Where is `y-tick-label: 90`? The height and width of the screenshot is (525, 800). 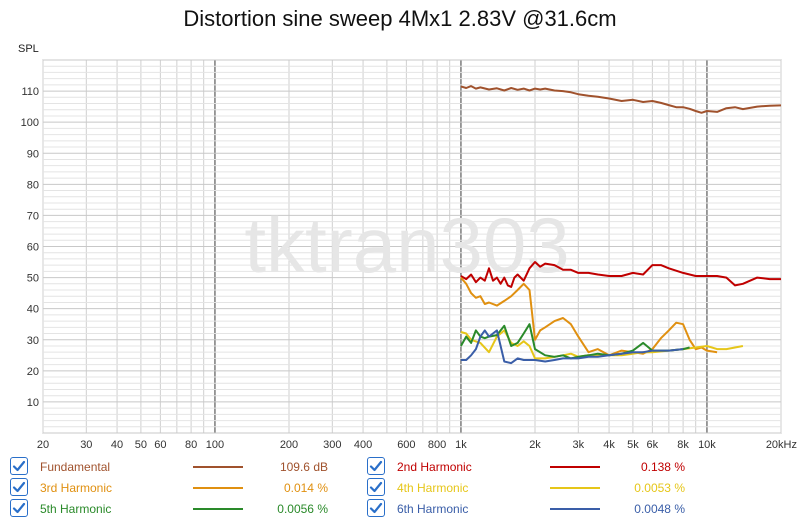 y-tick-label: 90 is located at coordinates (33, 154).